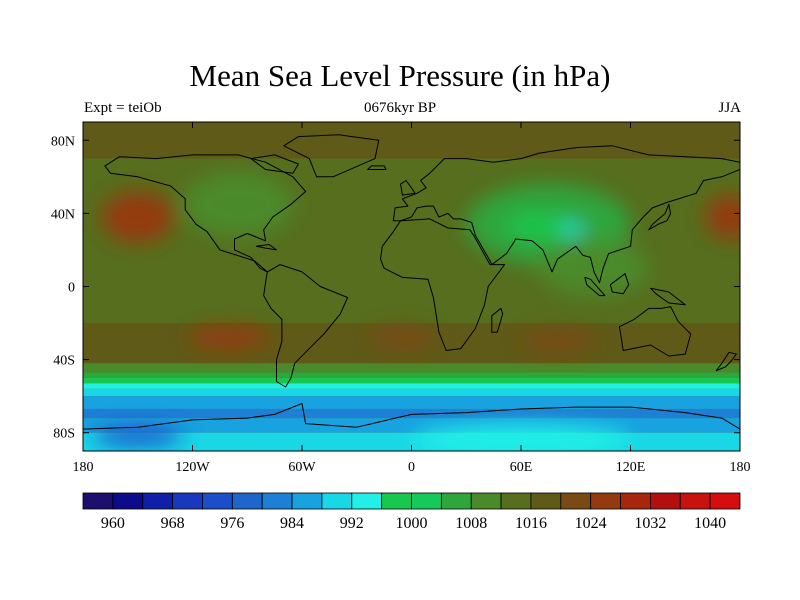  Describe the element at coordinates (619, 284) in the screenshot. I see `coast-indonesia-borneo` at that location.